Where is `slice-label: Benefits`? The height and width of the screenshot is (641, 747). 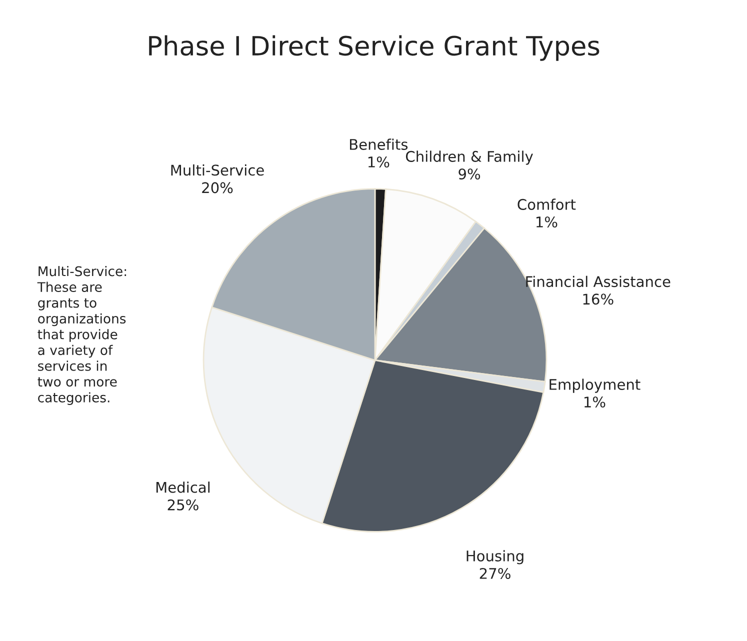
slice-label: Benefits is located at coordinates (379, 144).